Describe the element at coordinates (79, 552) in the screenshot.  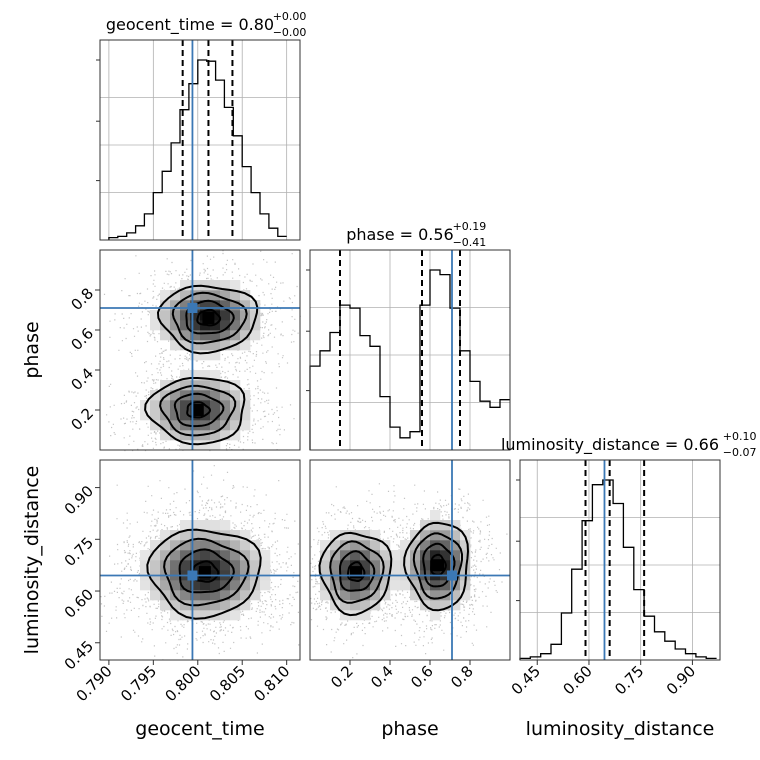
I see `ytick-label-luminosity_distance: 0.75` at that location.